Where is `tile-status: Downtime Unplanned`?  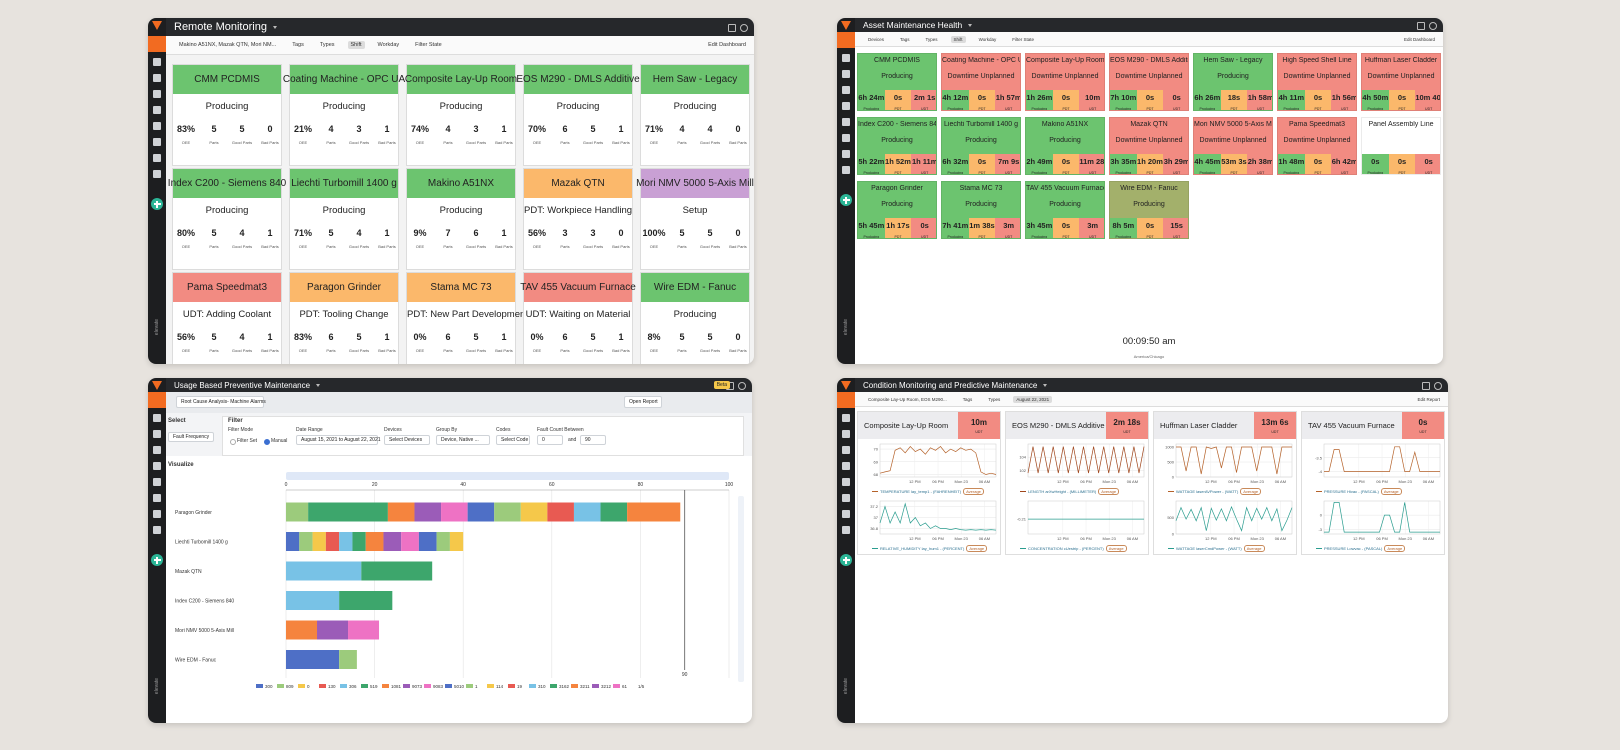 tile-status: Downtime Unplanned is located at coordinates (1317, 76).